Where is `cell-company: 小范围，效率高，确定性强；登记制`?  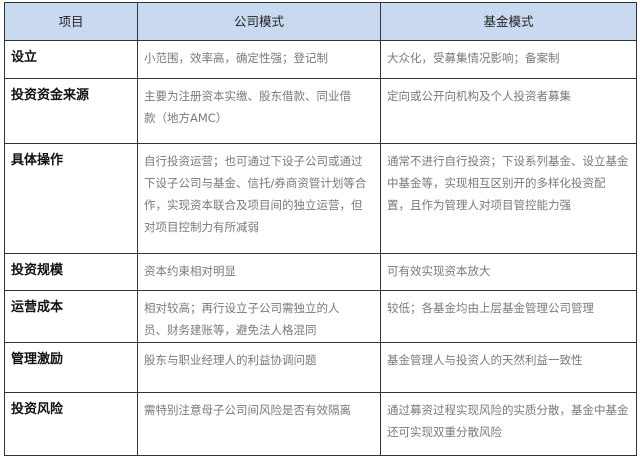
cell-company: 小范围，效率高，确定性强；登记制 is located at coordinates (259, 59).